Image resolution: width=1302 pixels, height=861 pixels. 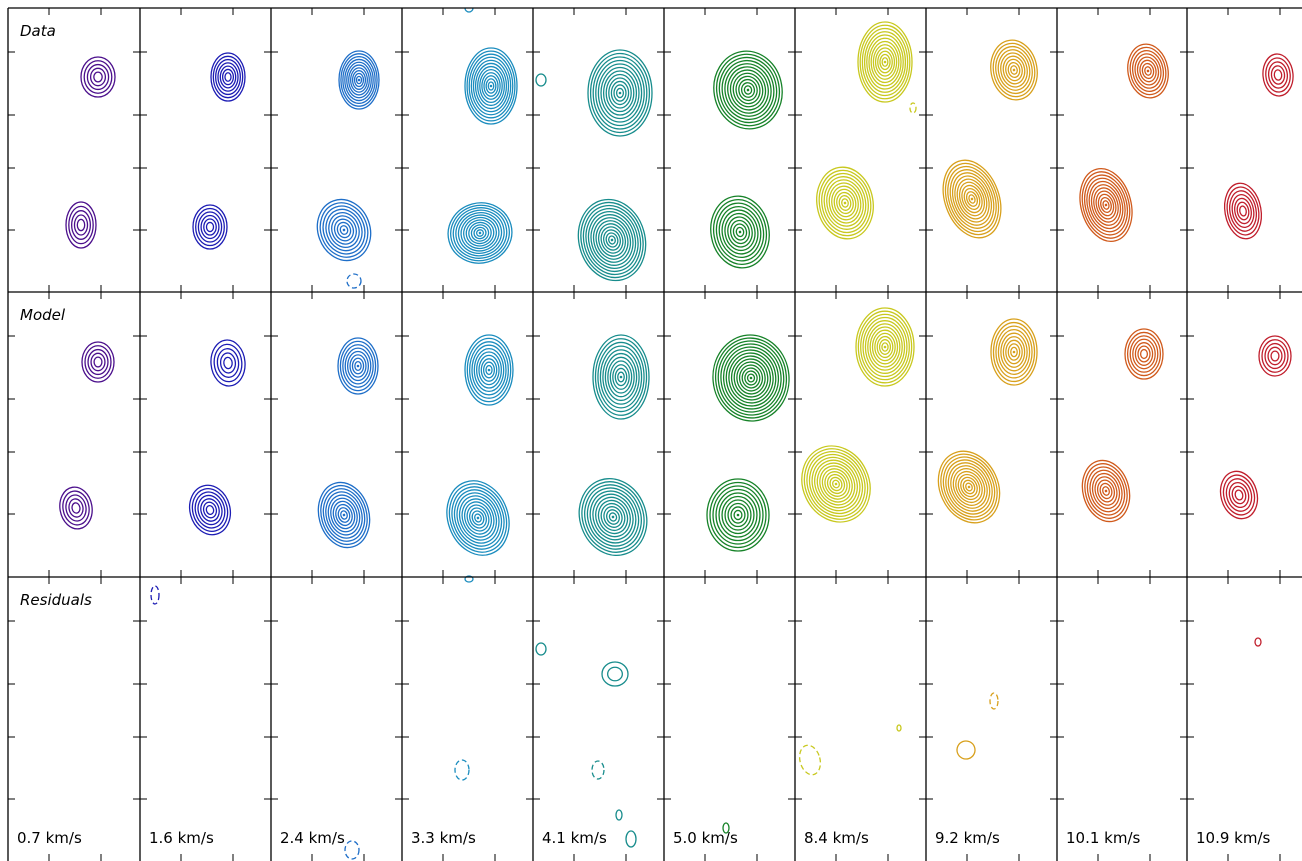 What do you see at coordinates (38, 31) in the screenshot?
I see `row-label-data: Data` at bounding box center [38, 31].